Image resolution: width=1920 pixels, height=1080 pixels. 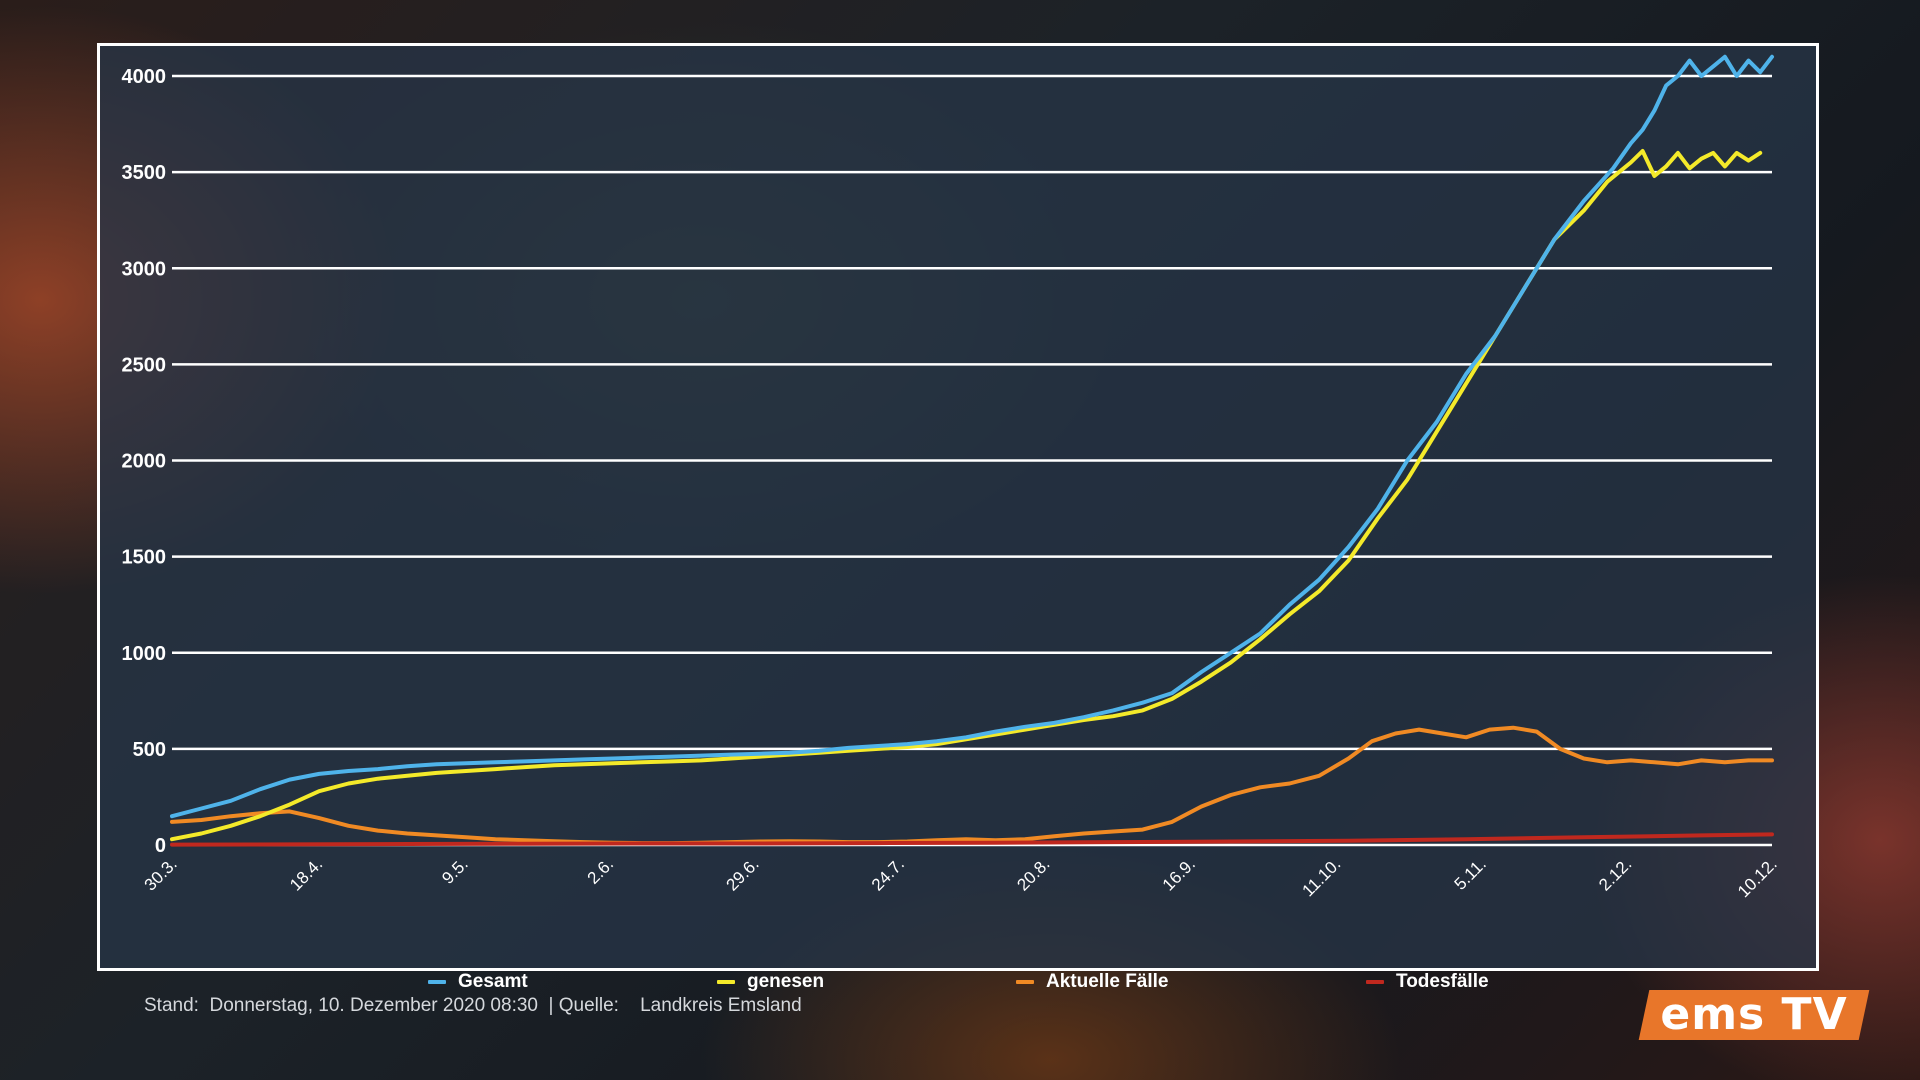 I want to click on legend-item-todesfaelle: Todesfälle, so click(x=1427, y=982).